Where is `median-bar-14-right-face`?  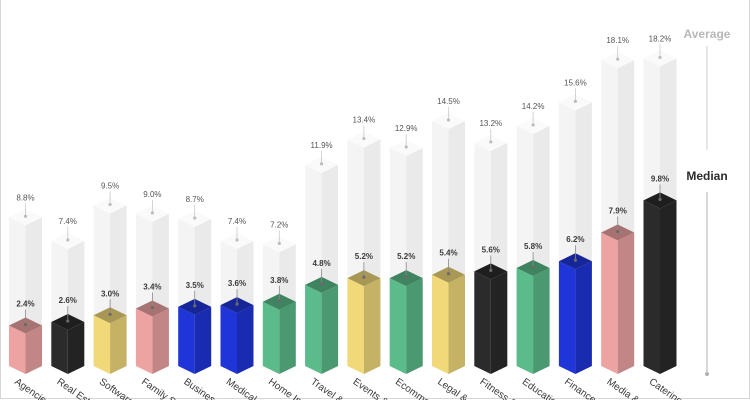
median-bar-14-right-face is located at coordinates (626, 303).